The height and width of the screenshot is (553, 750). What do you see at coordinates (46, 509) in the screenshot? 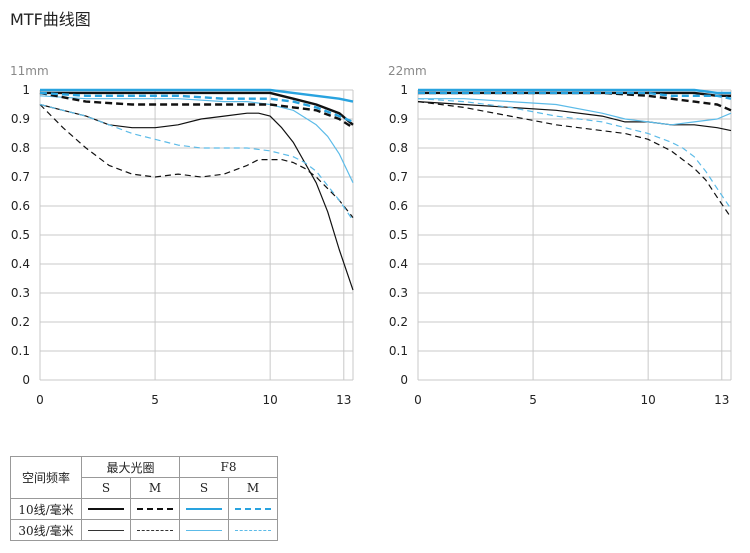
I see `legend-10lp: 10线/毫米` at bounding box center [46, 509].